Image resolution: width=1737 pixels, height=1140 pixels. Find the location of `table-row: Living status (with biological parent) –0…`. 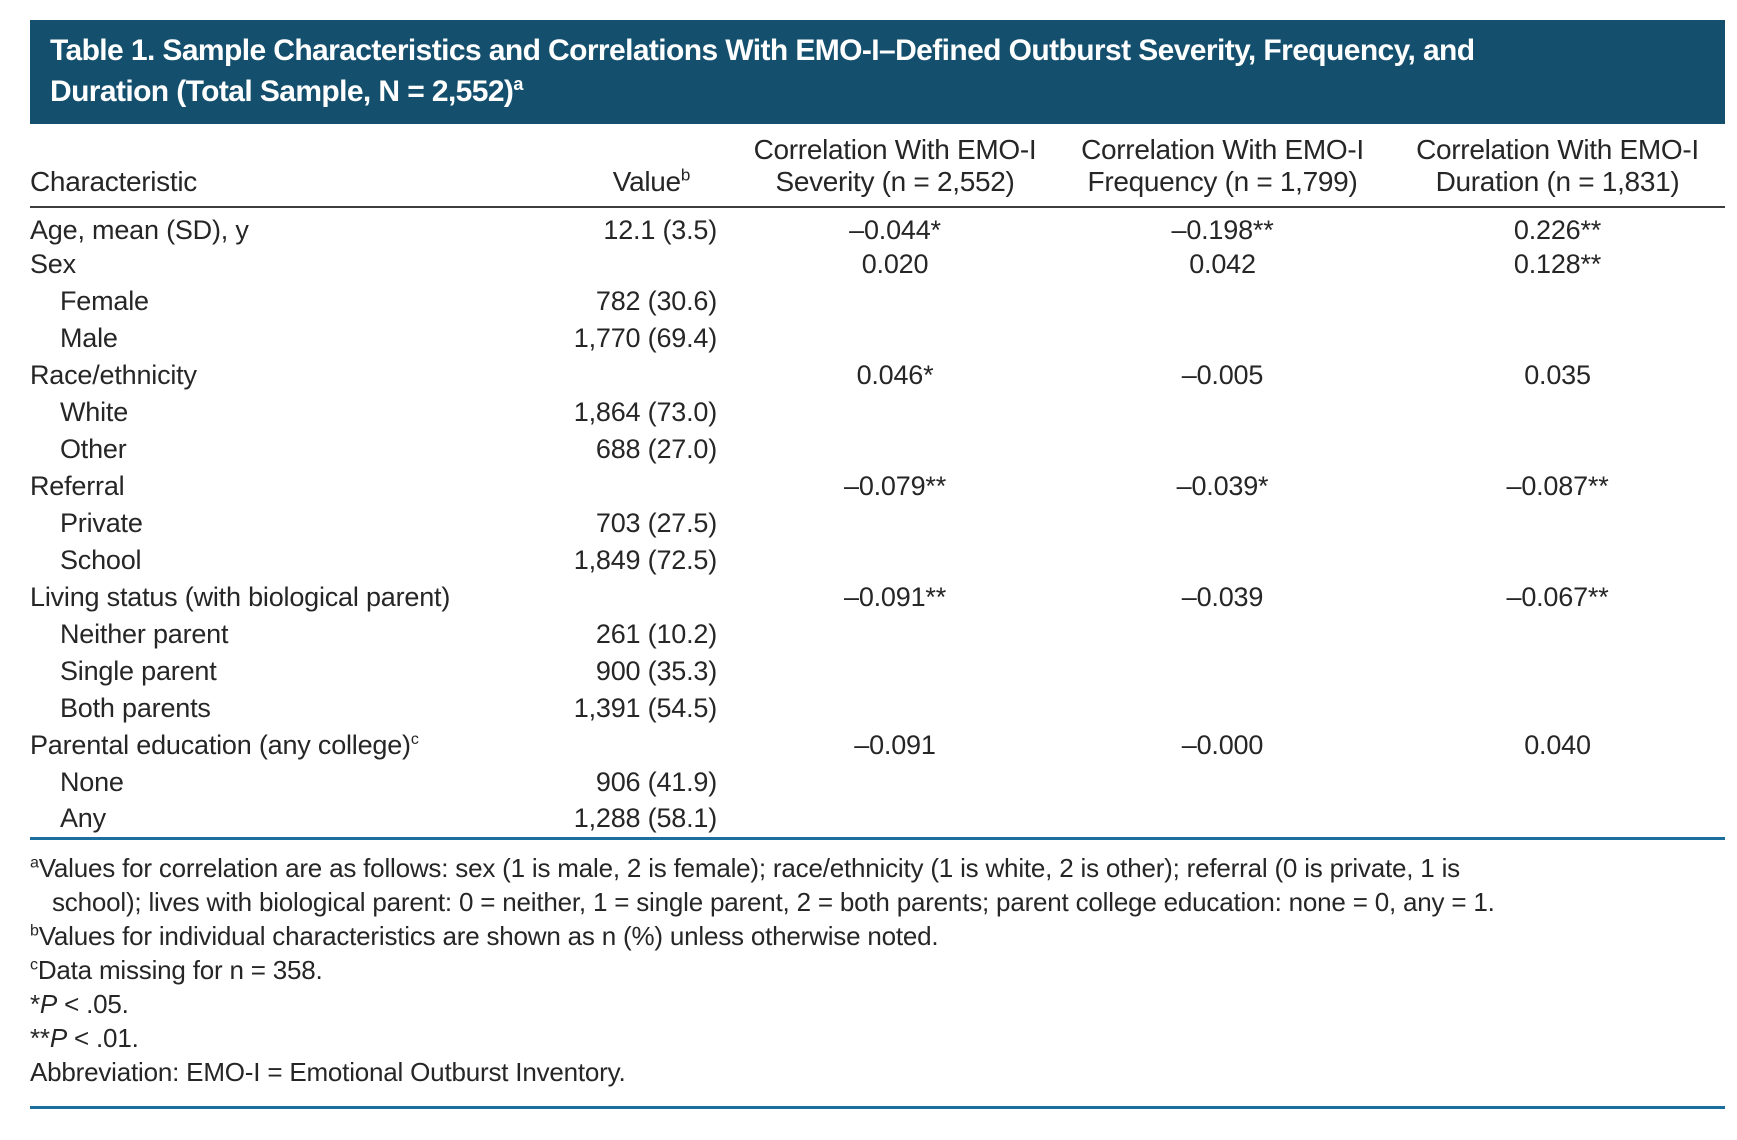

table-row: Living status (with biological parent) –0… is located at coordinates (877, 597).